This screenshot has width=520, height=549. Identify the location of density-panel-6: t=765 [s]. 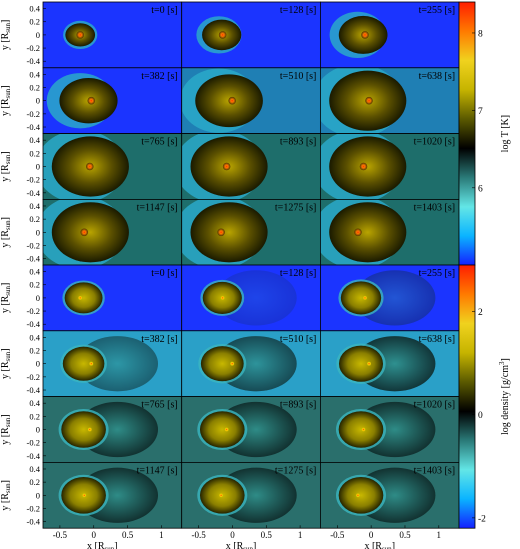
(112, 429).